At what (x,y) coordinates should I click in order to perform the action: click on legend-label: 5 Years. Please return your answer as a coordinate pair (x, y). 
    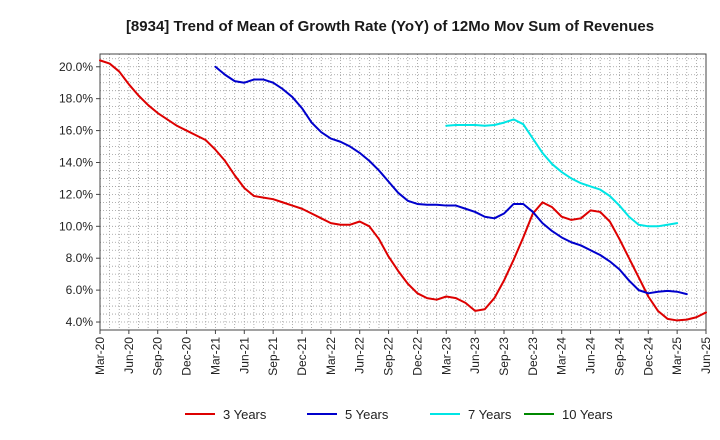
    Looking at the image, I should click on (367, 414).